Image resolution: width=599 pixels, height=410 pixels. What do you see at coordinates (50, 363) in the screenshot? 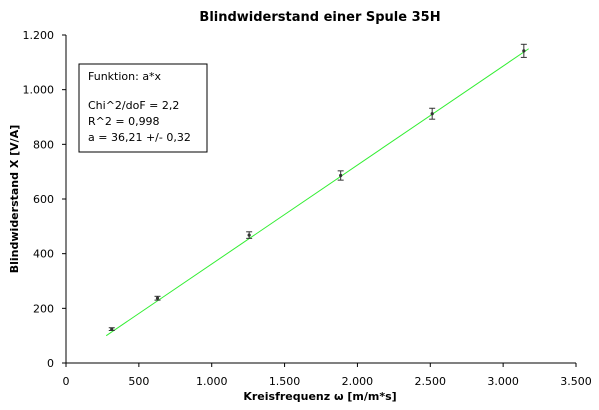
I see `y-tick-label: 0` at bounding box center [50, 363].